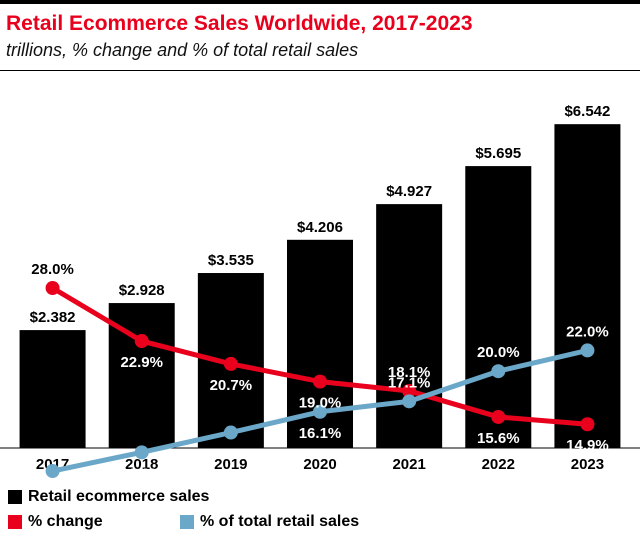 This screenshot has width=640, height=540. Describe the element at coordinates (230, 464) in the screenshot. I see `x-tick-2019: 2019` at that location.